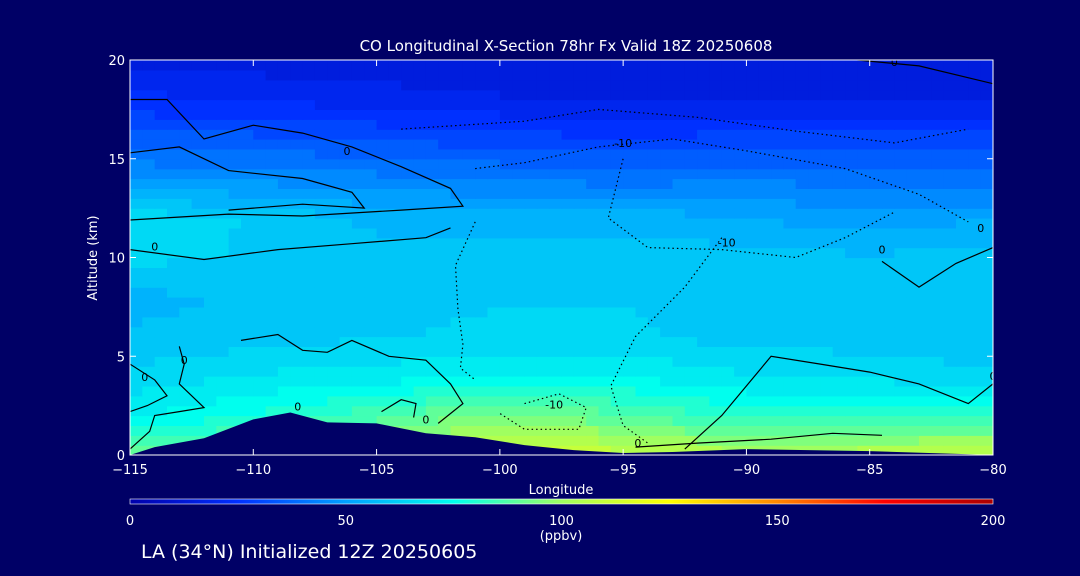  What do you see at coordinates (869, 470) in the screenshot?
I see `x-tick-label: −85` at bounding box center [869, 470].